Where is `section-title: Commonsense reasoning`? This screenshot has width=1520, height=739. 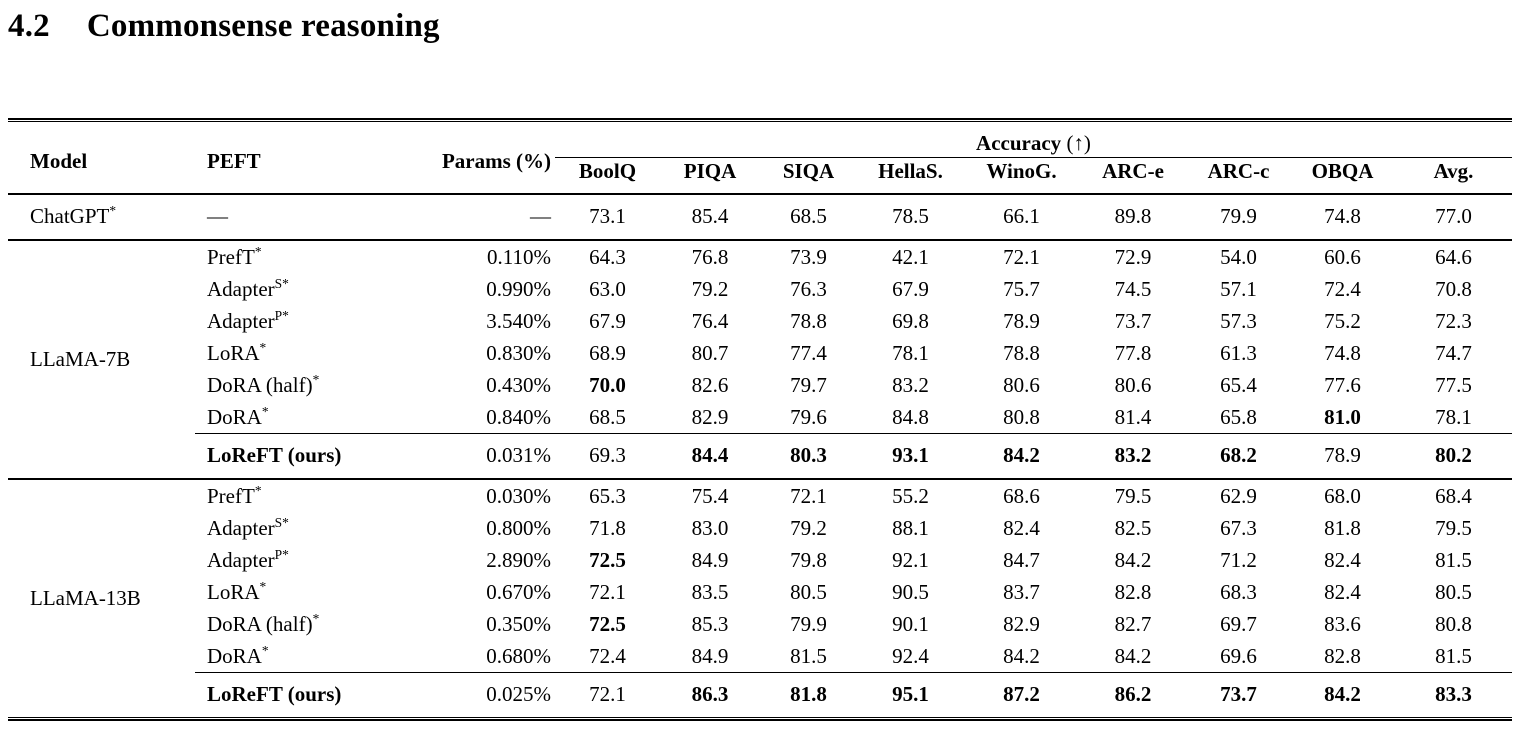 section-title: Commonsense reasoning is located at coordinates (263, 26).